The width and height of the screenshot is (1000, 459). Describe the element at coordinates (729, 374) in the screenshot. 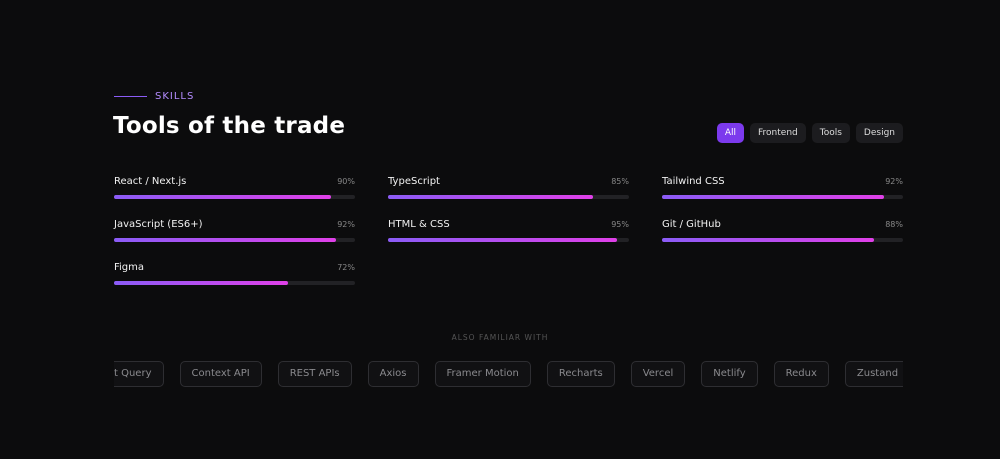

I see `tech-chip: Netlify` at that location.